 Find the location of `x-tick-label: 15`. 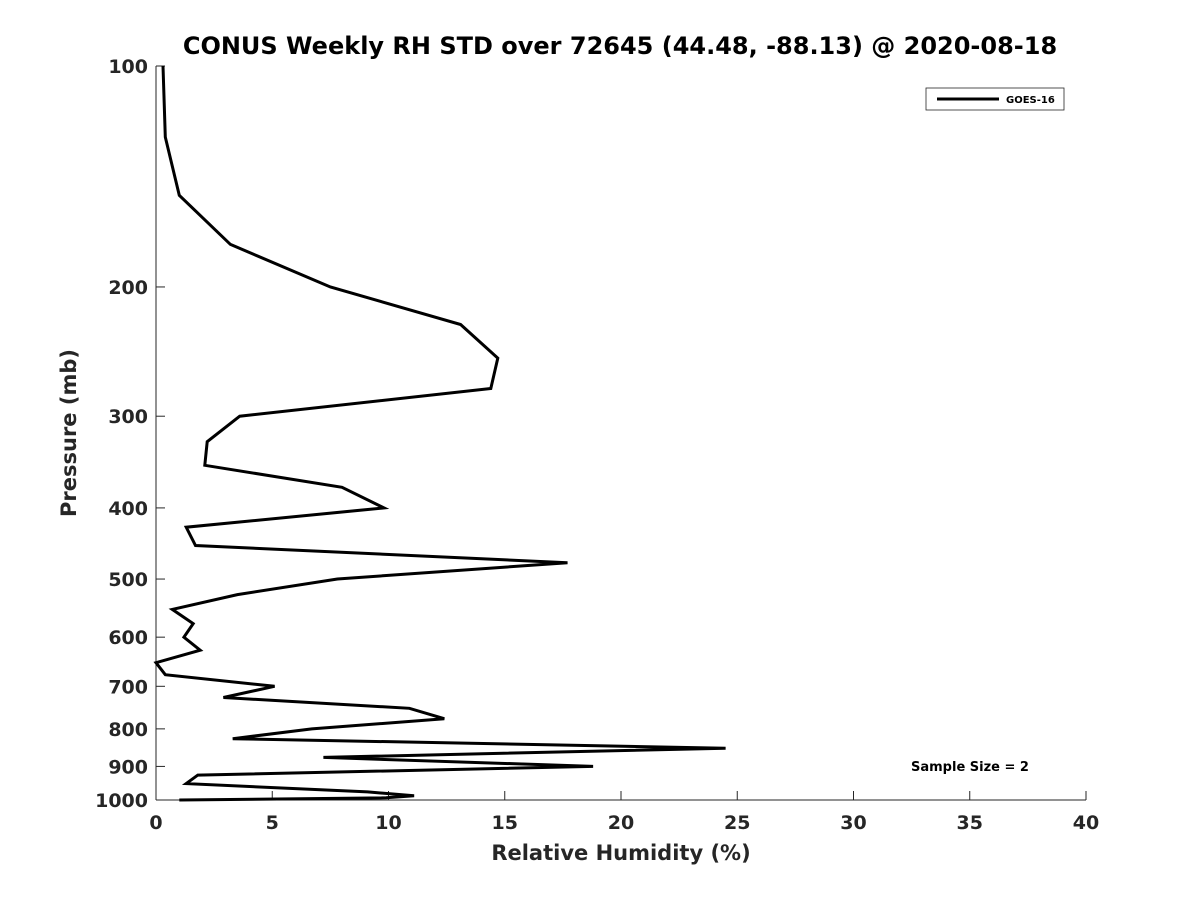

x-tick-label: 15 is located at coordinates (505, 823).